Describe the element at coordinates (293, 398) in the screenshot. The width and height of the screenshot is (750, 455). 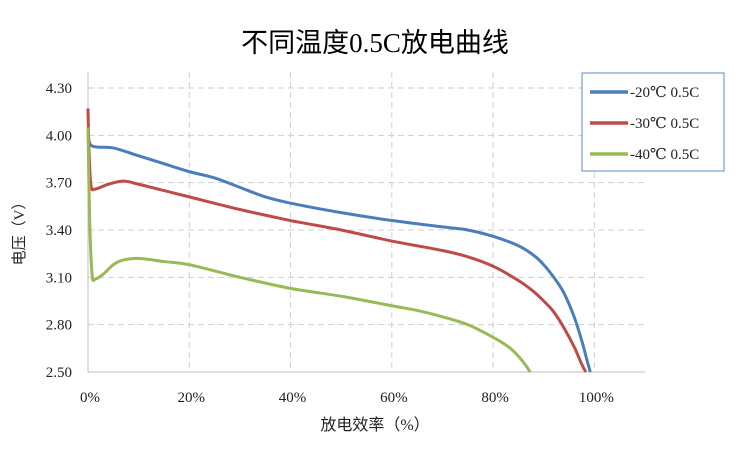
I see `x-tick-label: 40%` at that location.